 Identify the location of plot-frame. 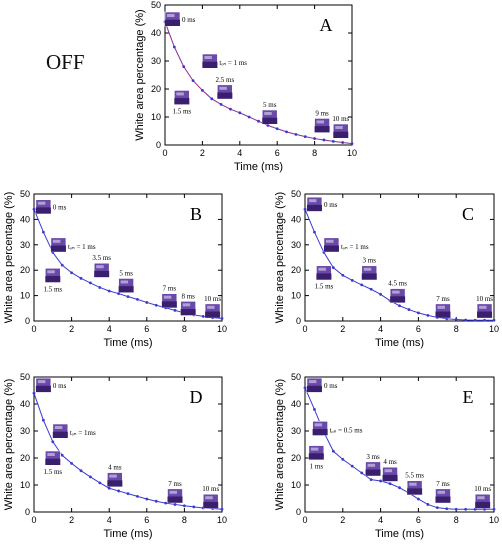
(258, 75).